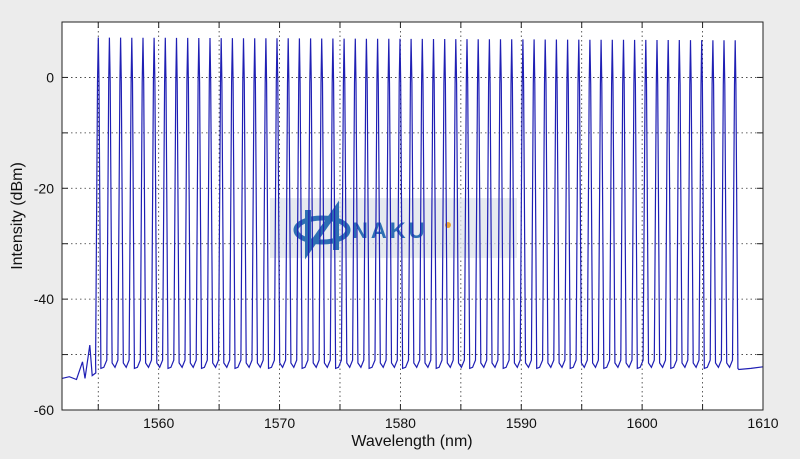 The image size is (800, 459). Describe the element at coordinates (762, 423) in the screenshot. I see `x-tick-label: 1610` at that location.